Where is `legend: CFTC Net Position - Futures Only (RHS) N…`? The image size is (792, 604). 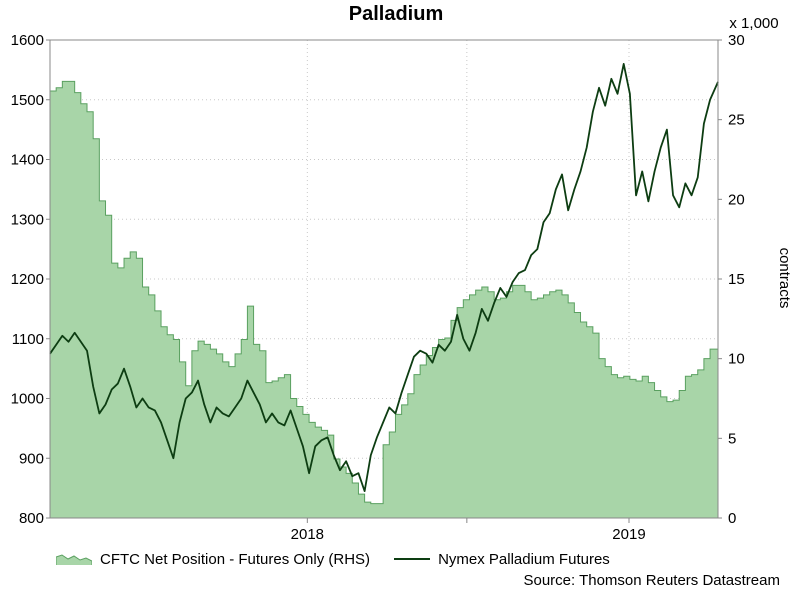
legend: CFTC Net Position - Futures Only (RHS) N… is located at coordinates (345, 559).